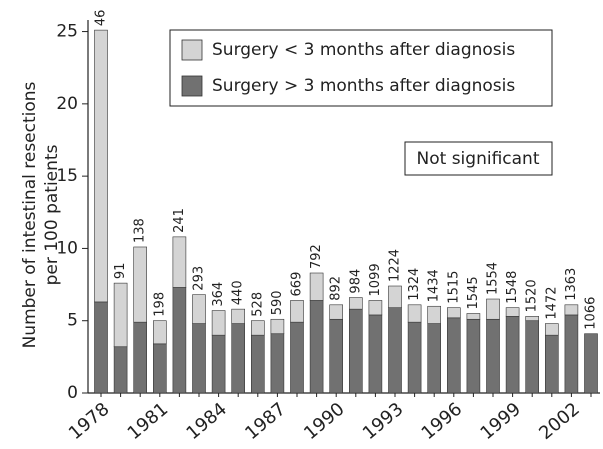  I want to click on bar-label: 1434, so click(434, 285).